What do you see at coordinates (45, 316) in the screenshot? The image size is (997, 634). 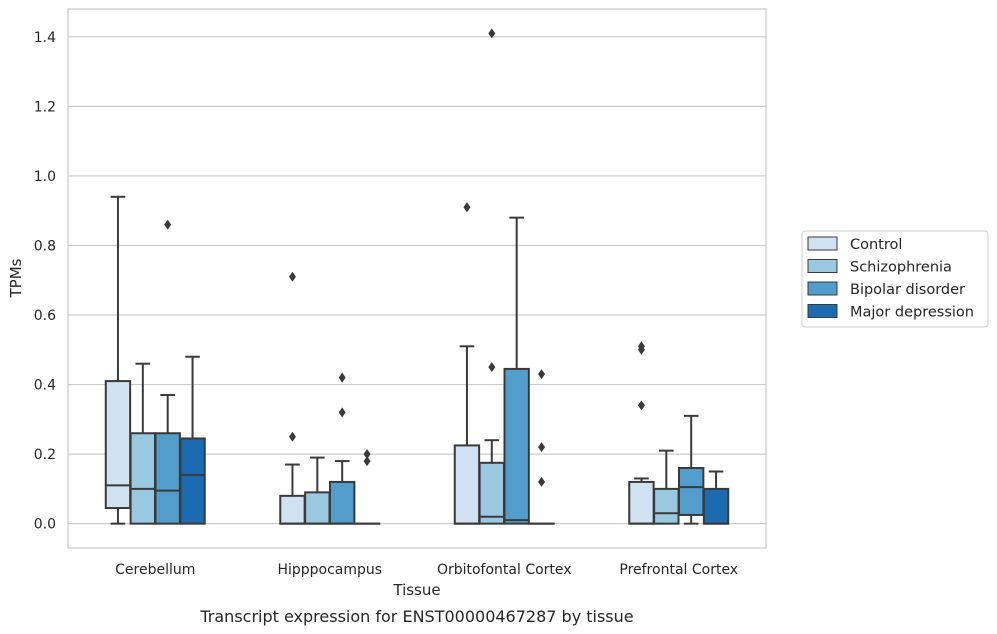 I see `y-tick-label: 0.6` at bounding box center [45, 316].